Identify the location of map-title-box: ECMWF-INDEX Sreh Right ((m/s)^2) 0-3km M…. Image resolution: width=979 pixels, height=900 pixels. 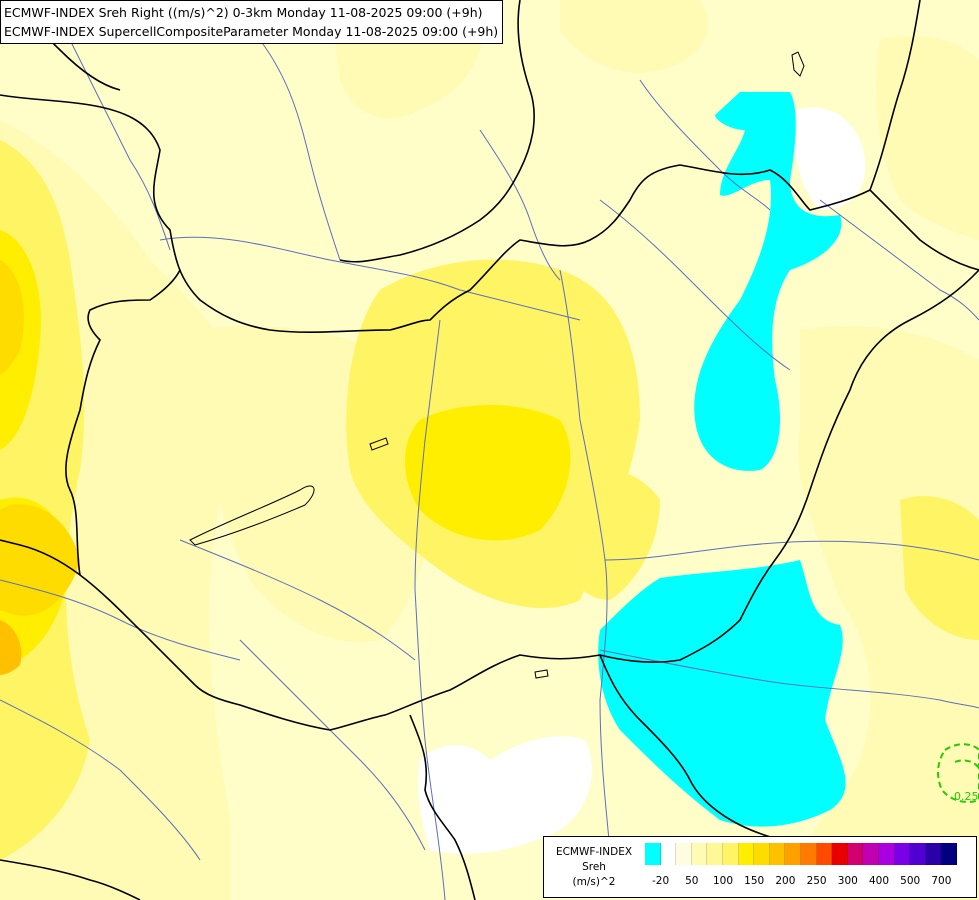
(252, 22).